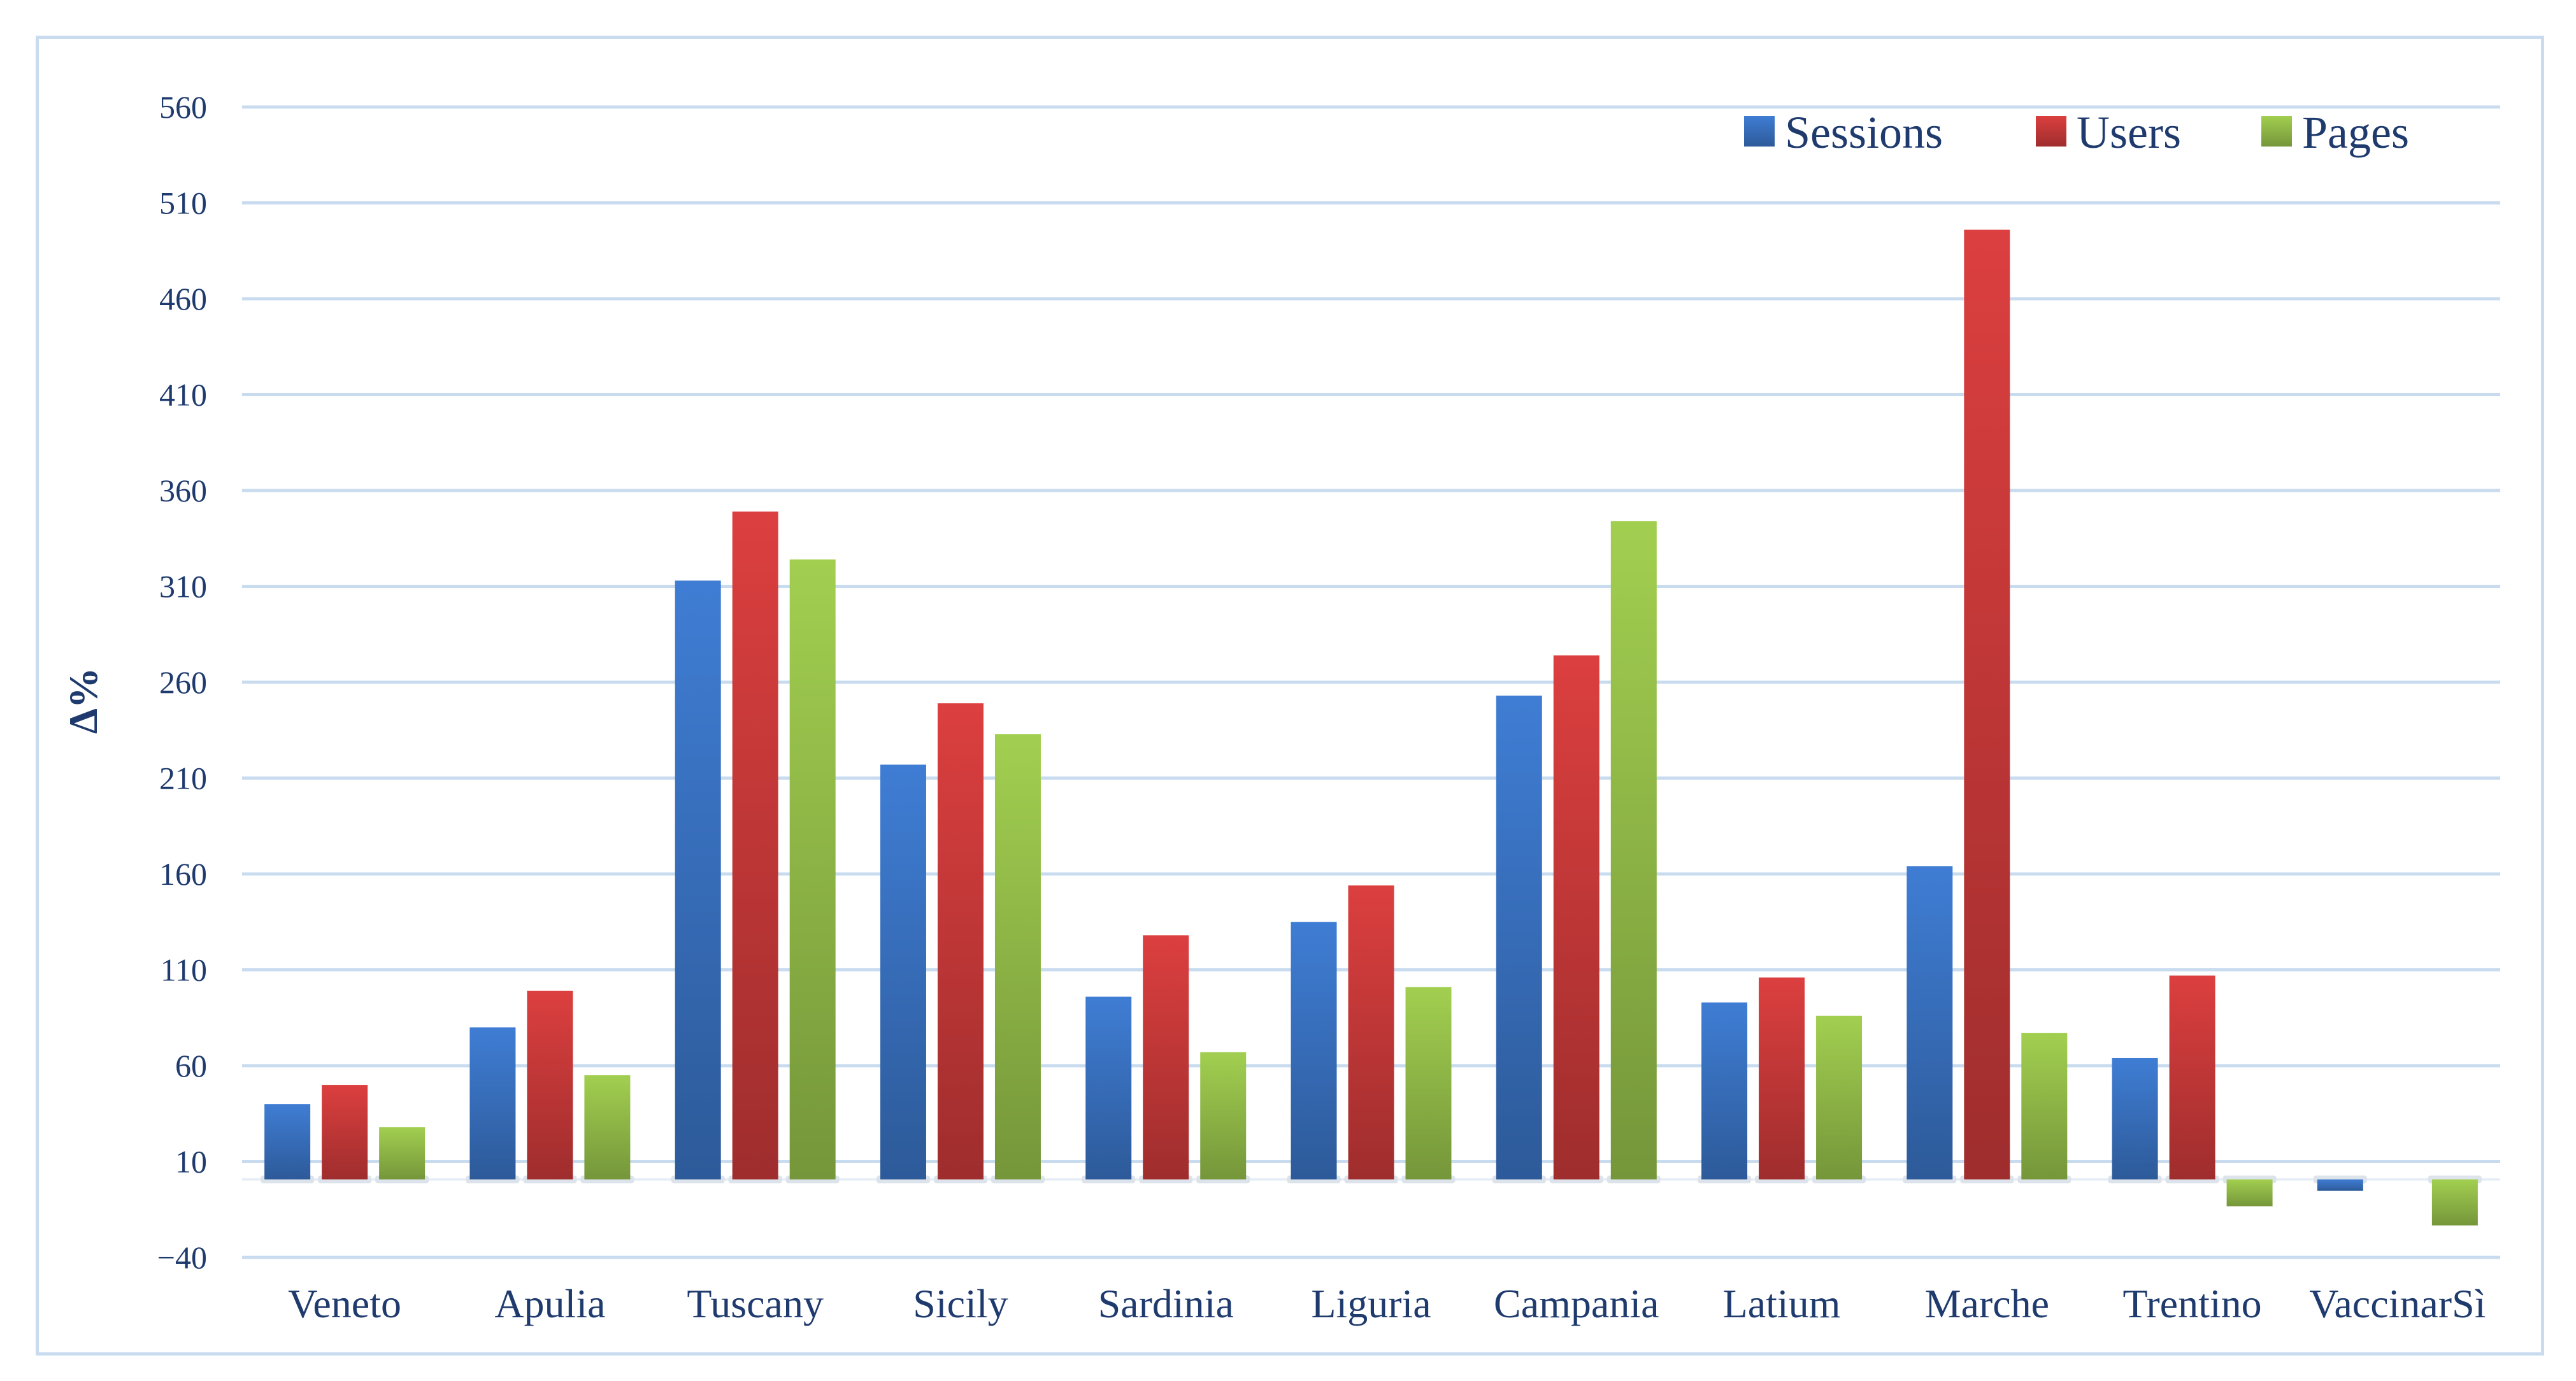 The image size is (2576, 1381). What do you see at coordinates (2356, 132) in the screenshot?
I see `legend-label-pages: Pages` at bounding box center [2356, 132].